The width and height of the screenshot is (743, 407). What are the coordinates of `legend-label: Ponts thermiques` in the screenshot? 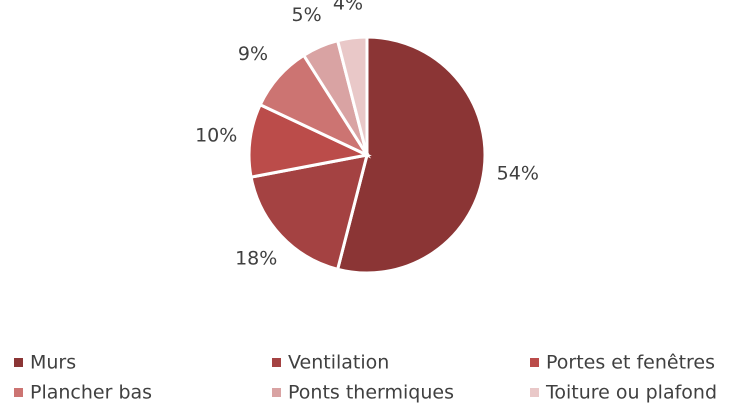 It's located at (371, 393).